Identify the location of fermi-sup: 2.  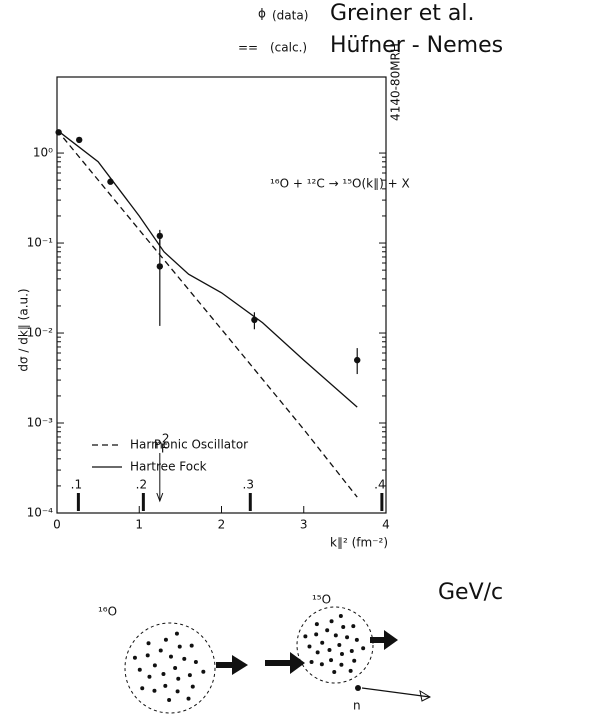
(166, 439).